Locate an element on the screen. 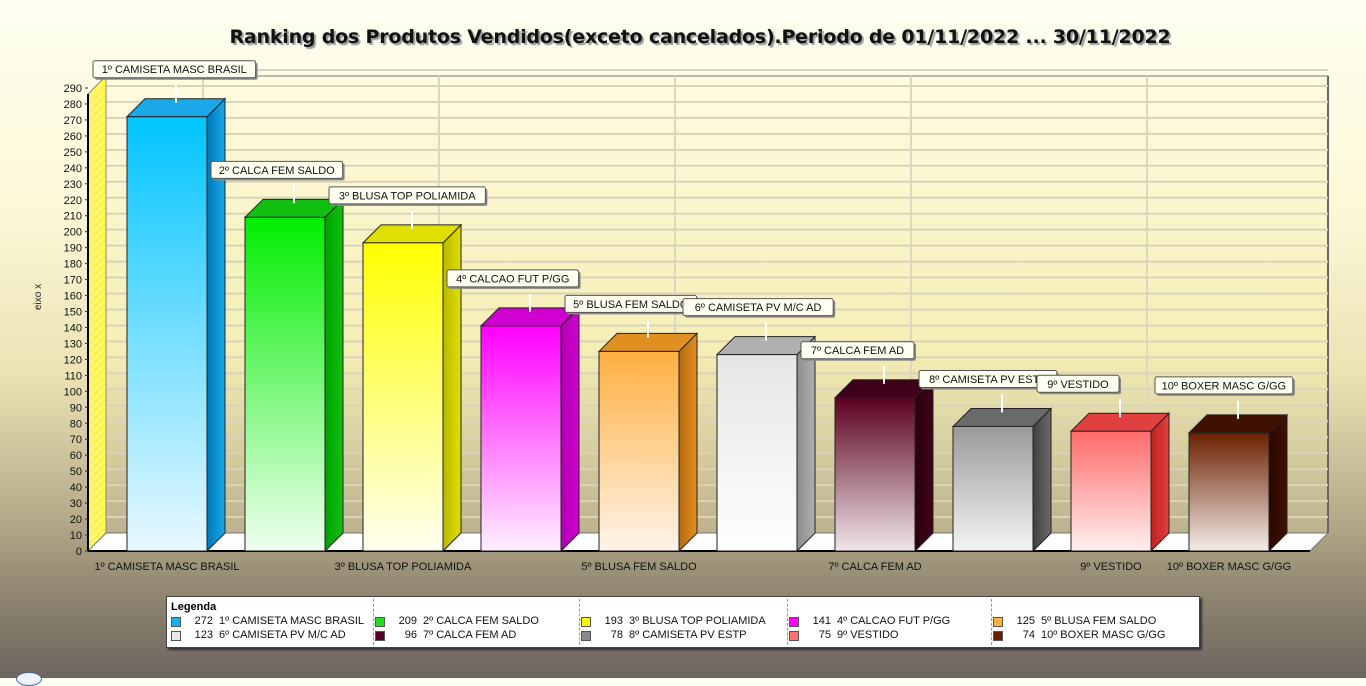  x-tick-label: 10º BOXER MASC G/GG is located at coordinates (1229, 567).